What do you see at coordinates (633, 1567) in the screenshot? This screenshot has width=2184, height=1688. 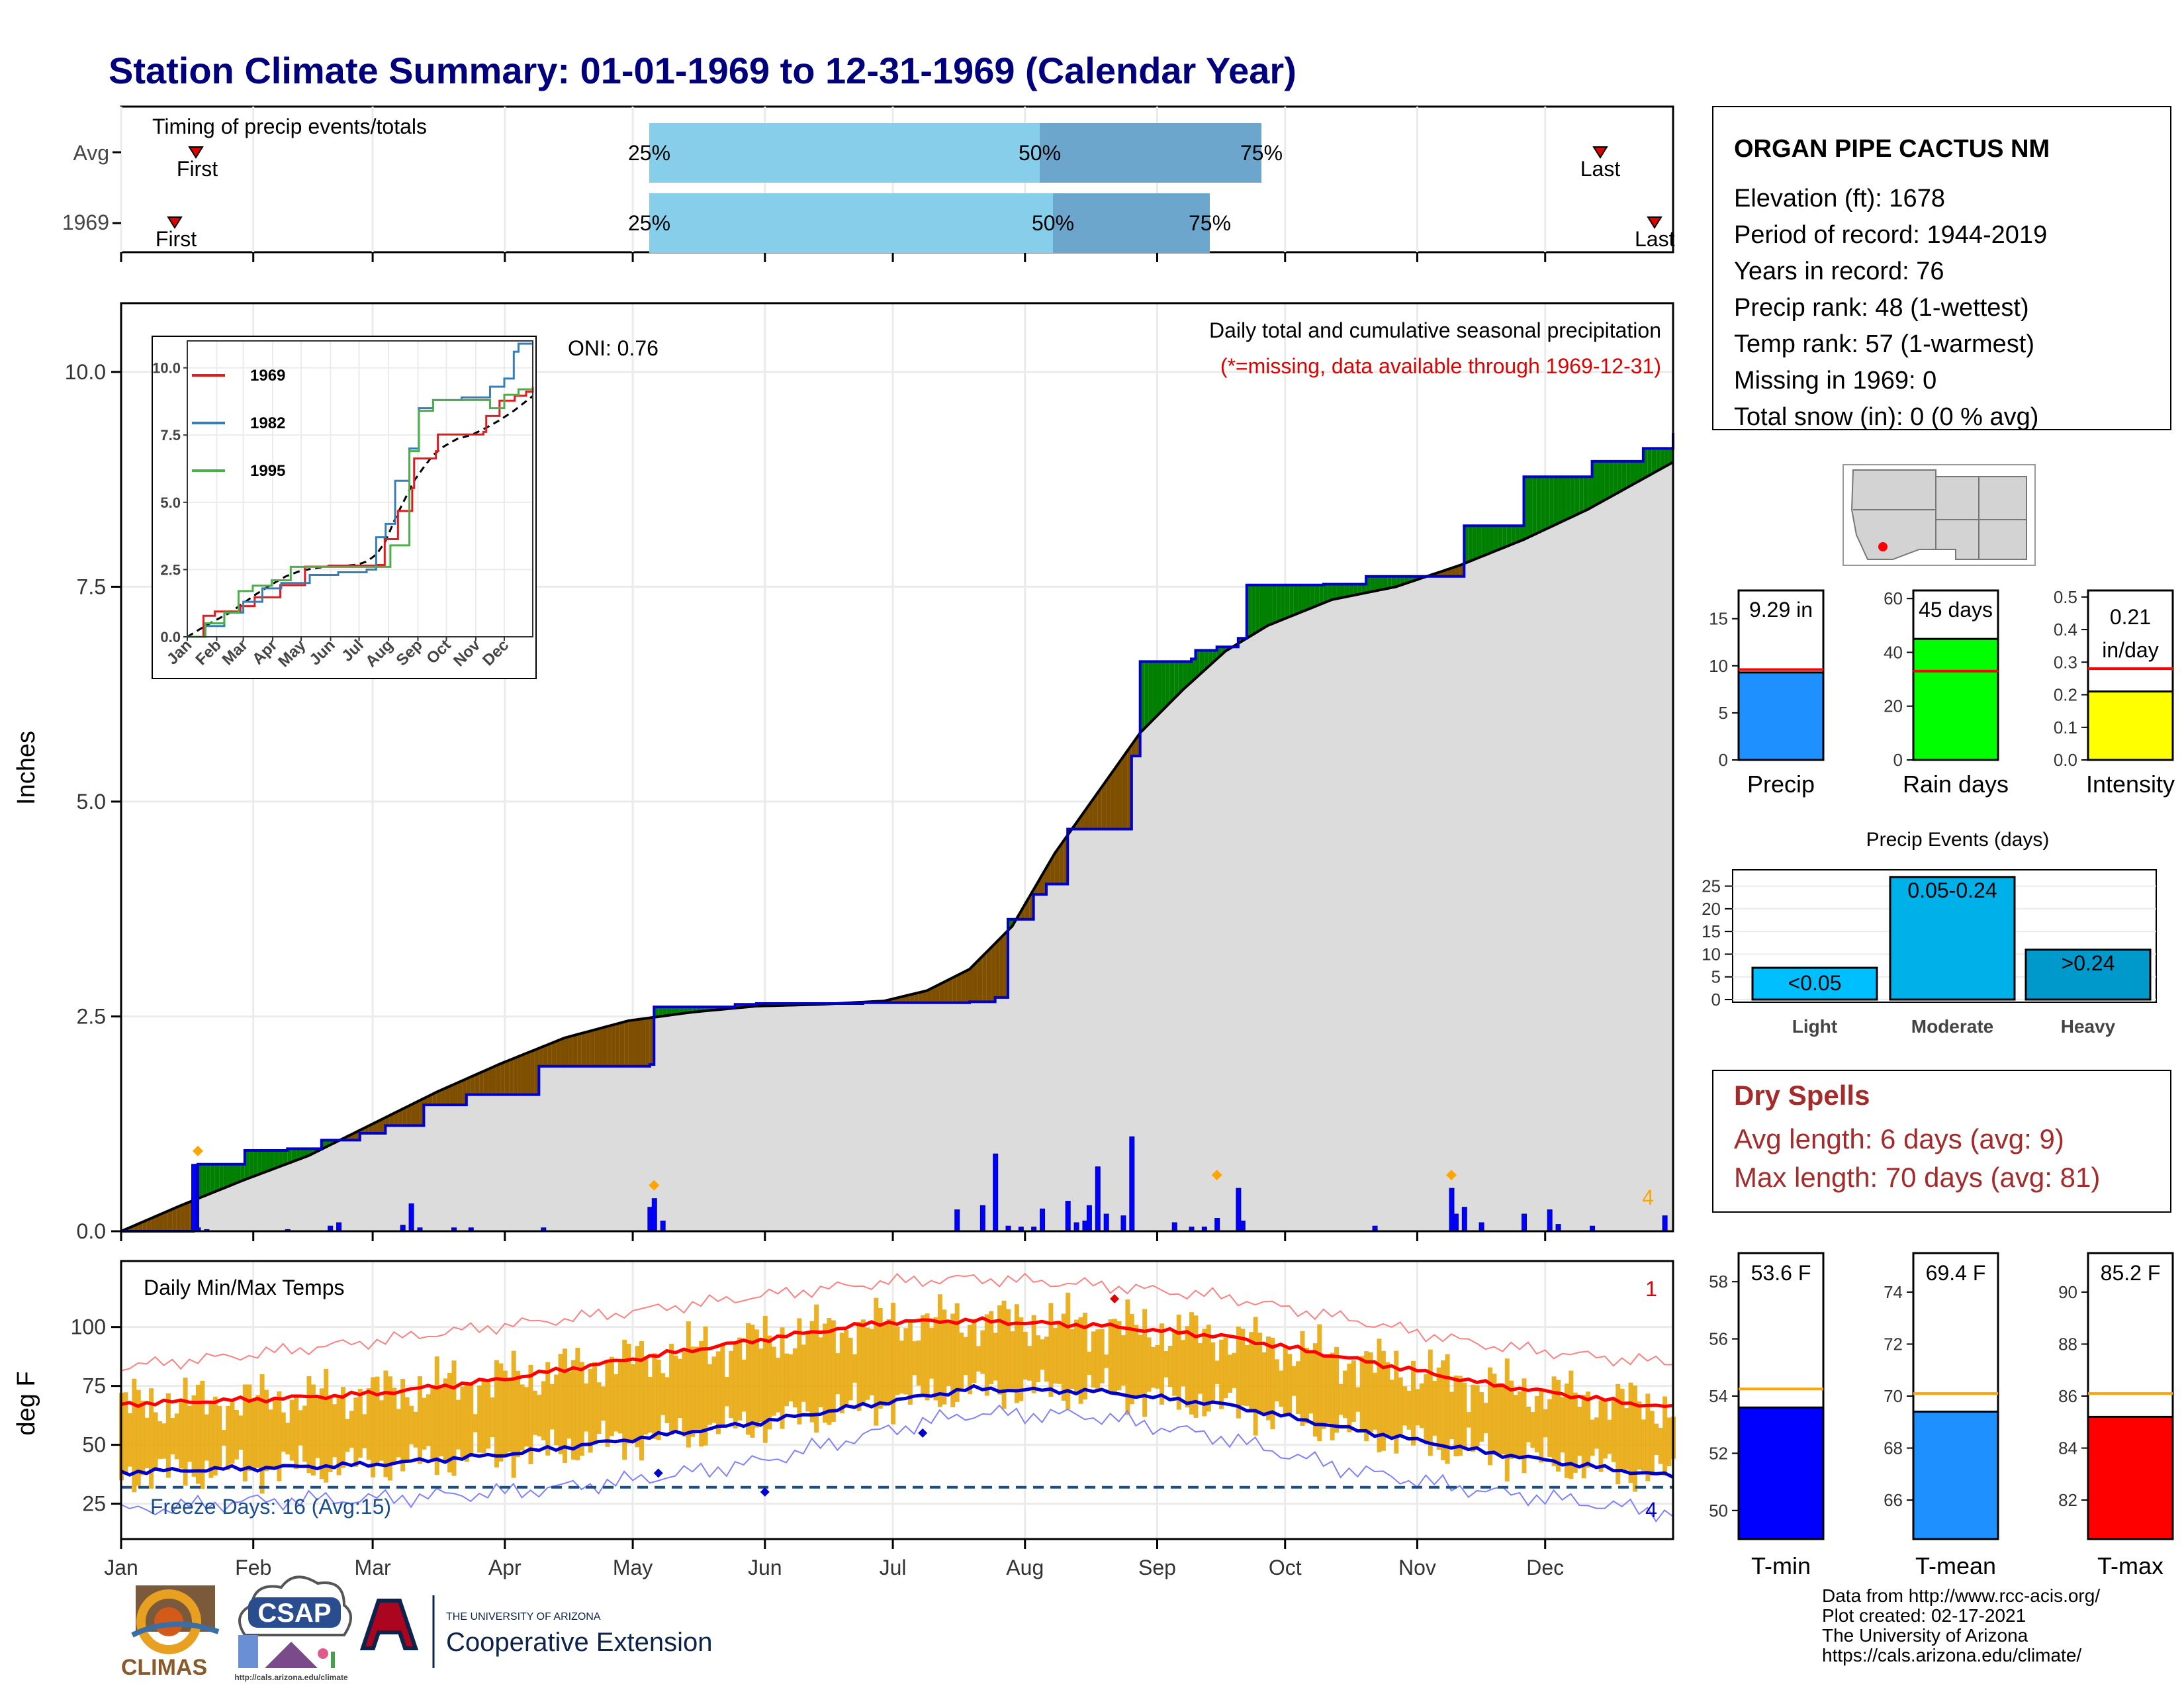 I see `month-label: May` at bounding box center [633, 1567].